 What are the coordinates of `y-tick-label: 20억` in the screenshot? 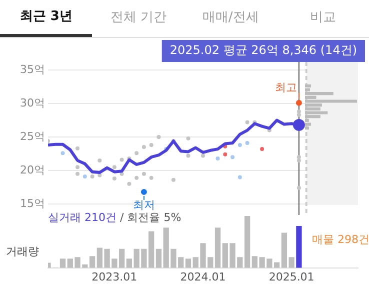 It's located at (32, 169).